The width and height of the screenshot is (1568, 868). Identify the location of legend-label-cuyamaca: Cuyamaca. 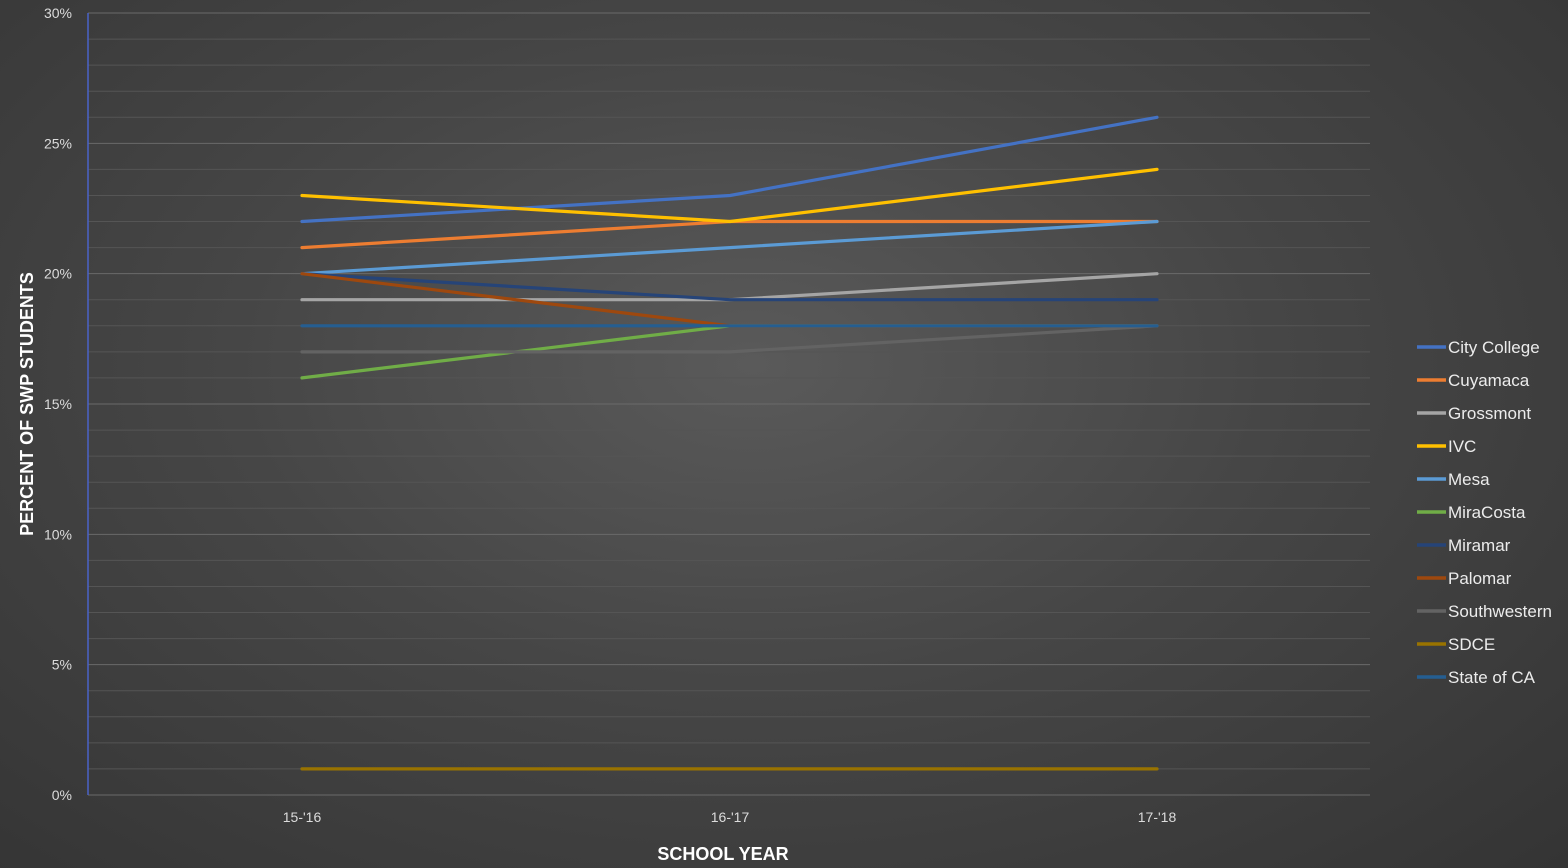
(1489, 380).